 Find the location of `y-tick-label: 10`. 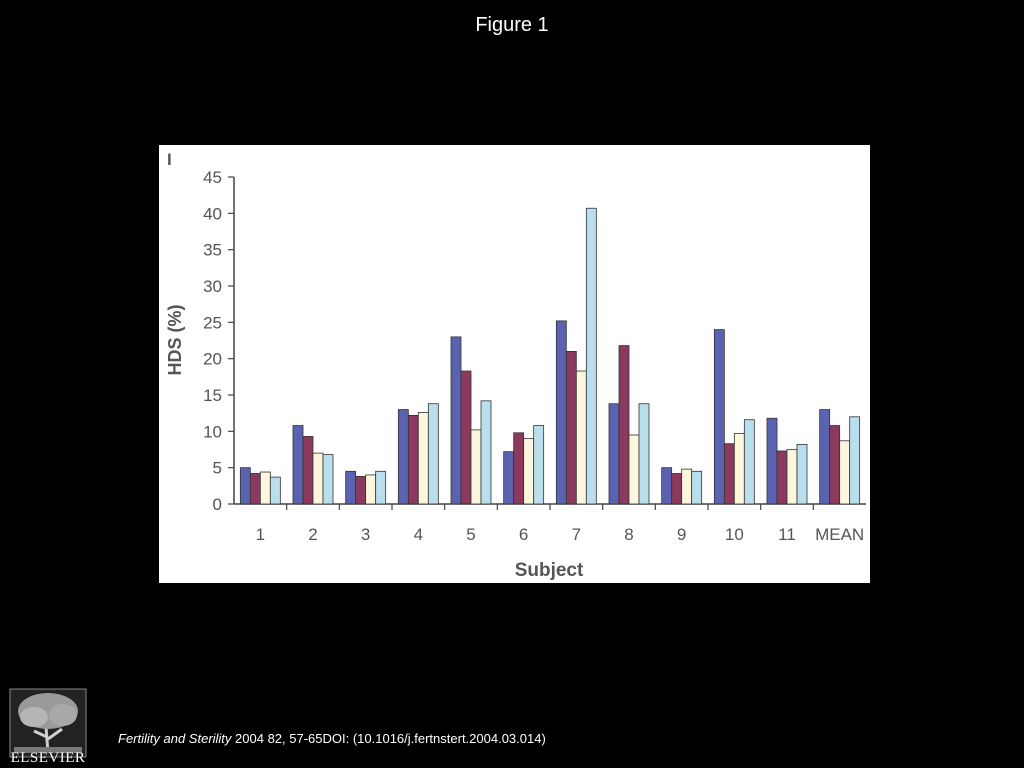

y-tick-label: 10 is located at coordinates (212, 431).